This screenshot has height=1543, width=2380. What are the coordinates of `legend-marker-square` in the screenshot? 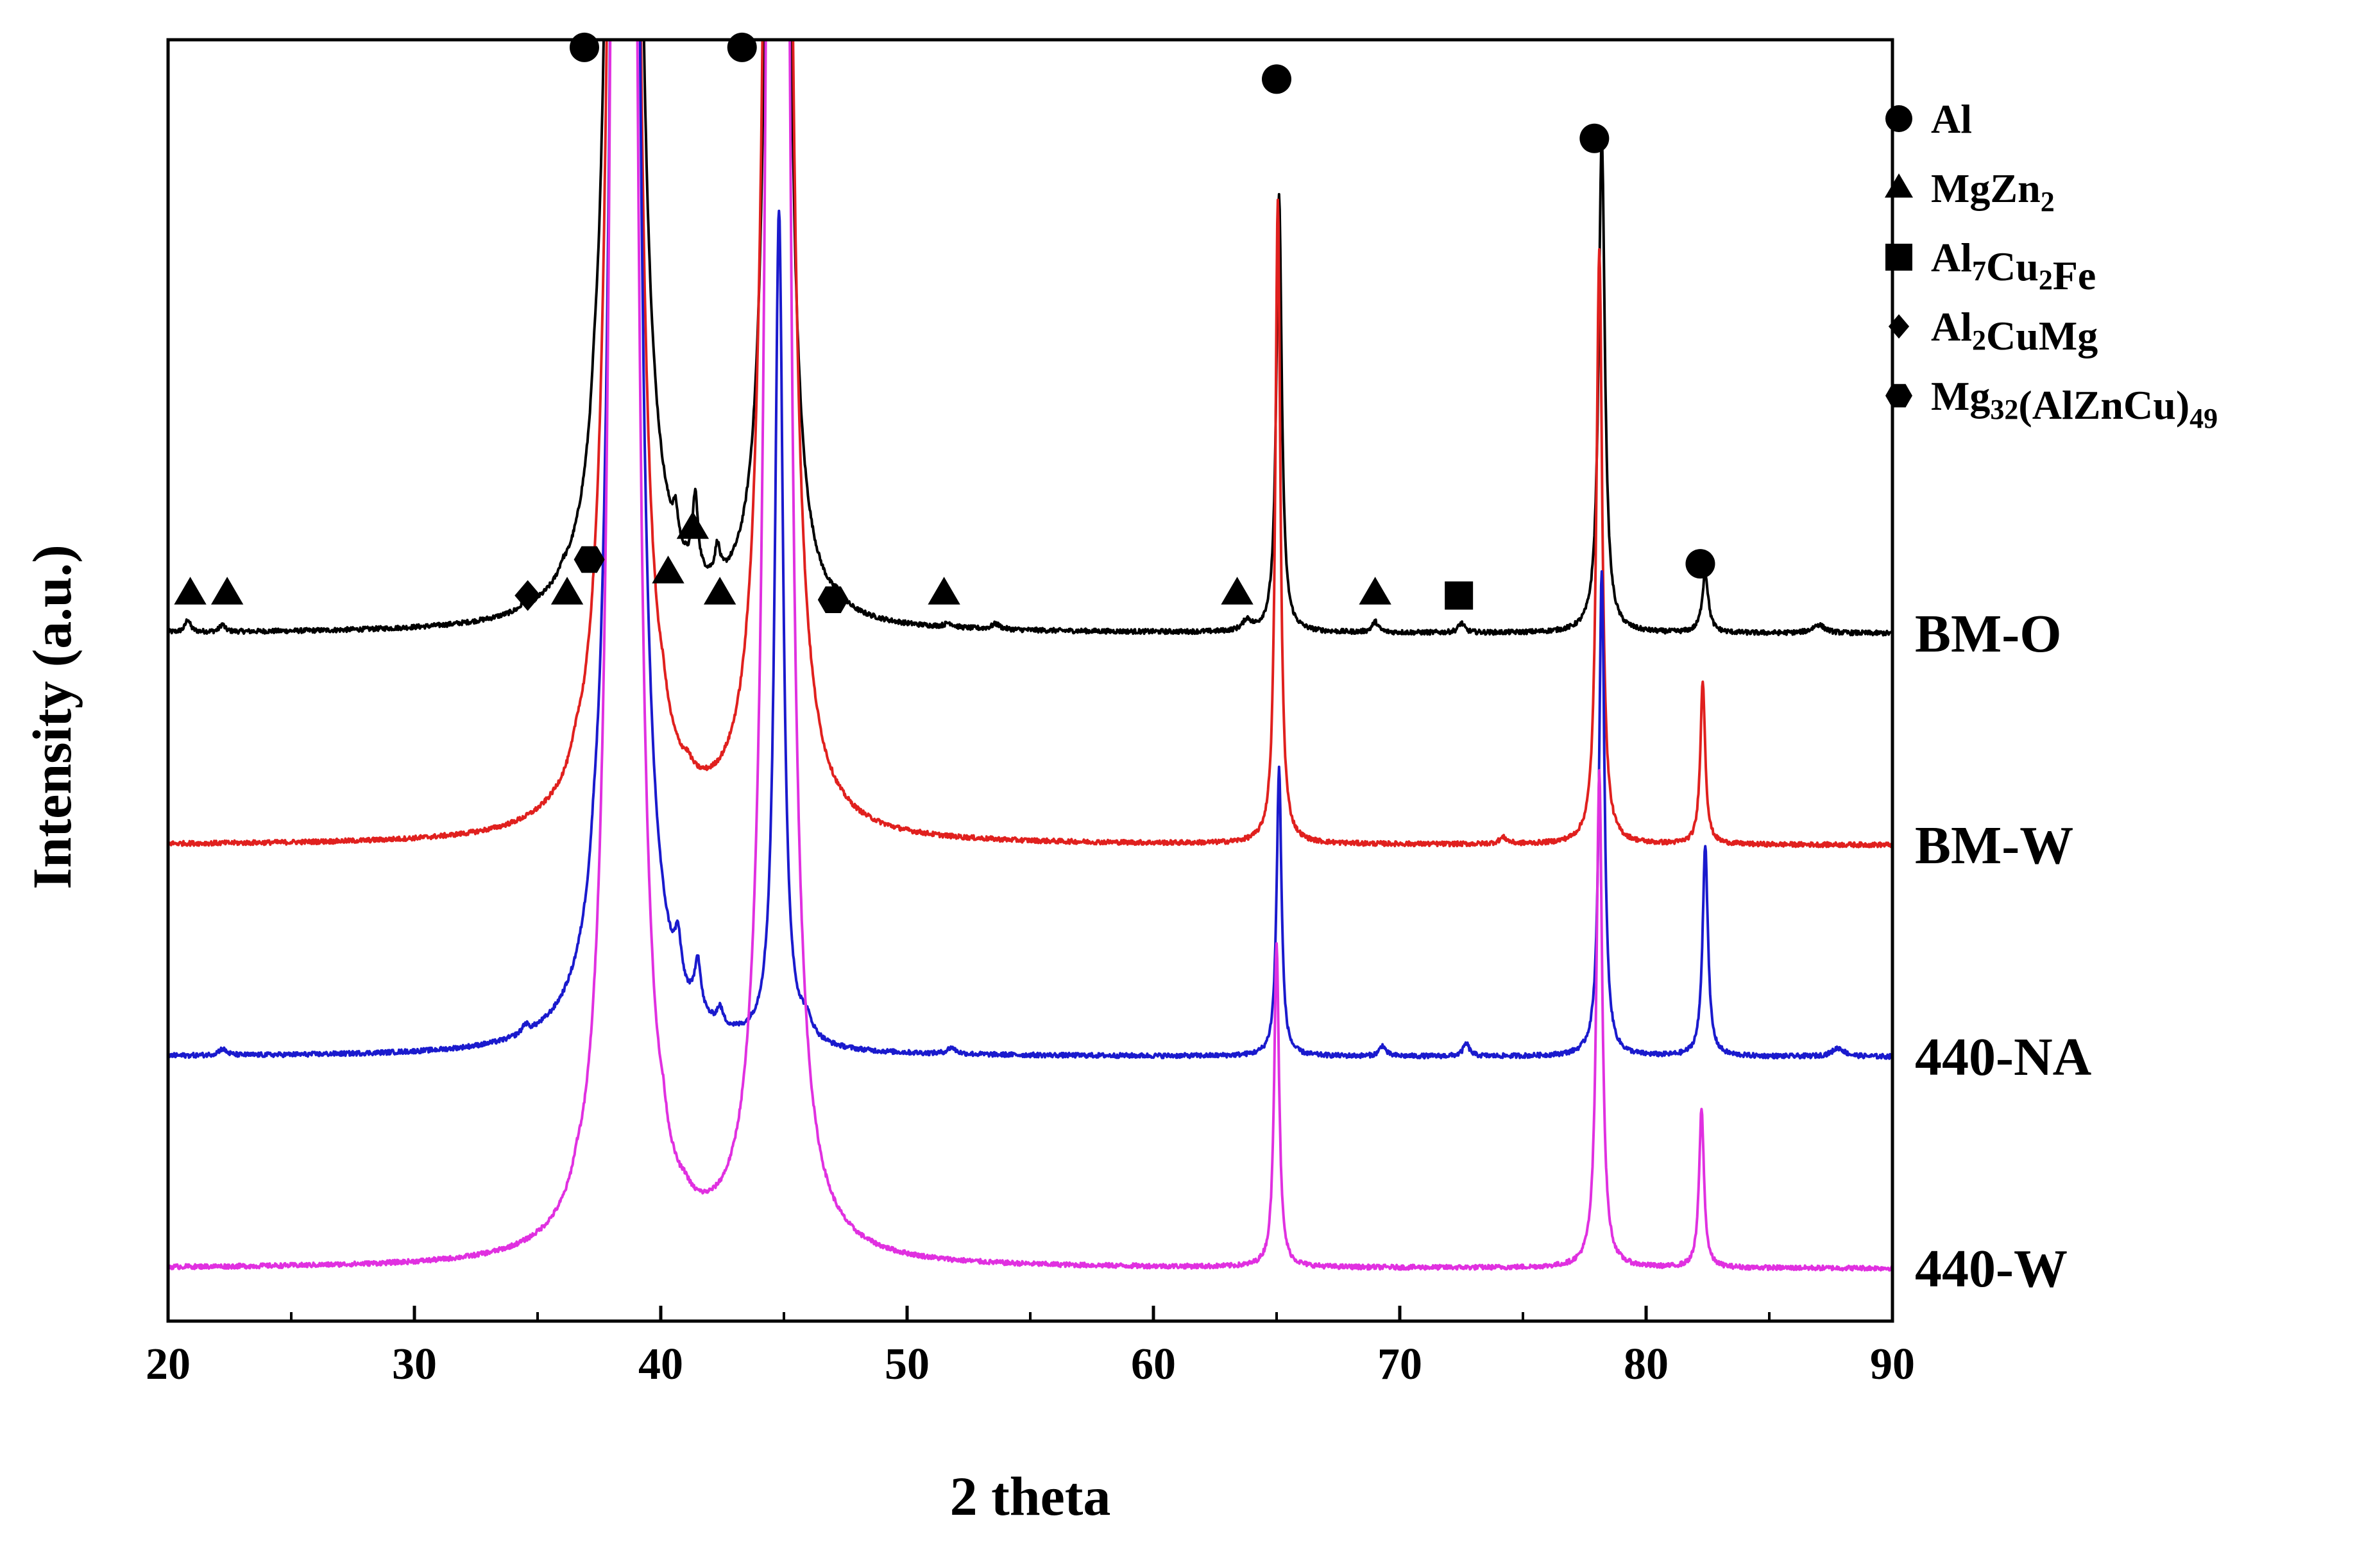 It's located at (1898, 257).